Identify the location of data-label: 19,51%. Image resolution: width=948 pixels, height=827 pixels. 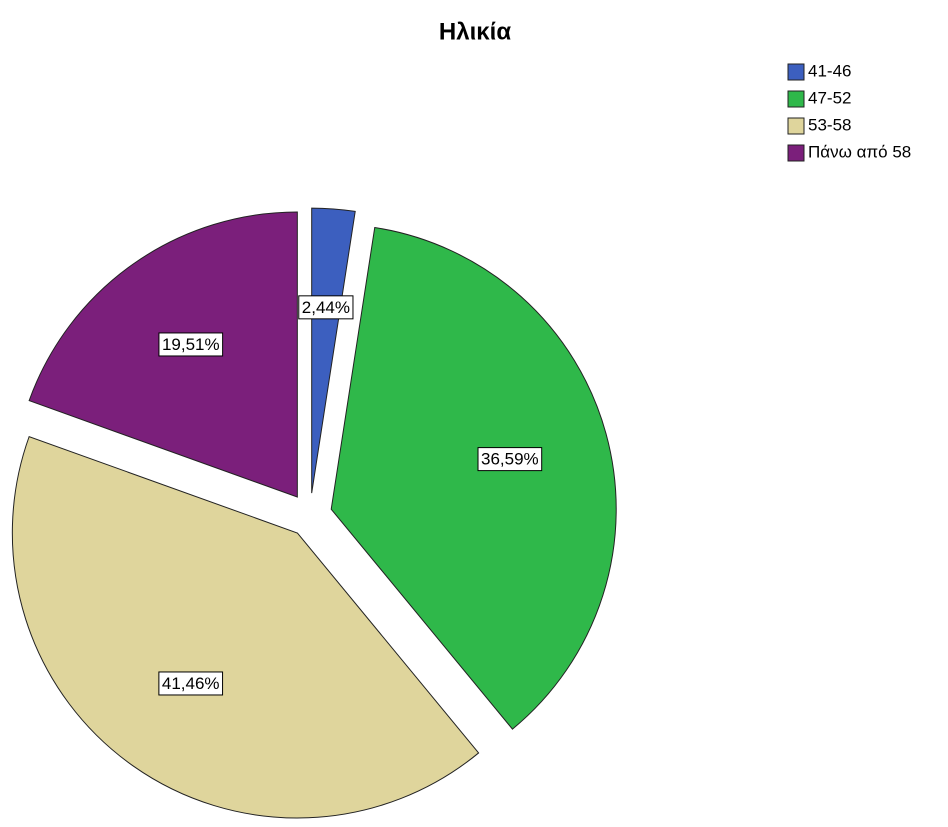
(191, 344).